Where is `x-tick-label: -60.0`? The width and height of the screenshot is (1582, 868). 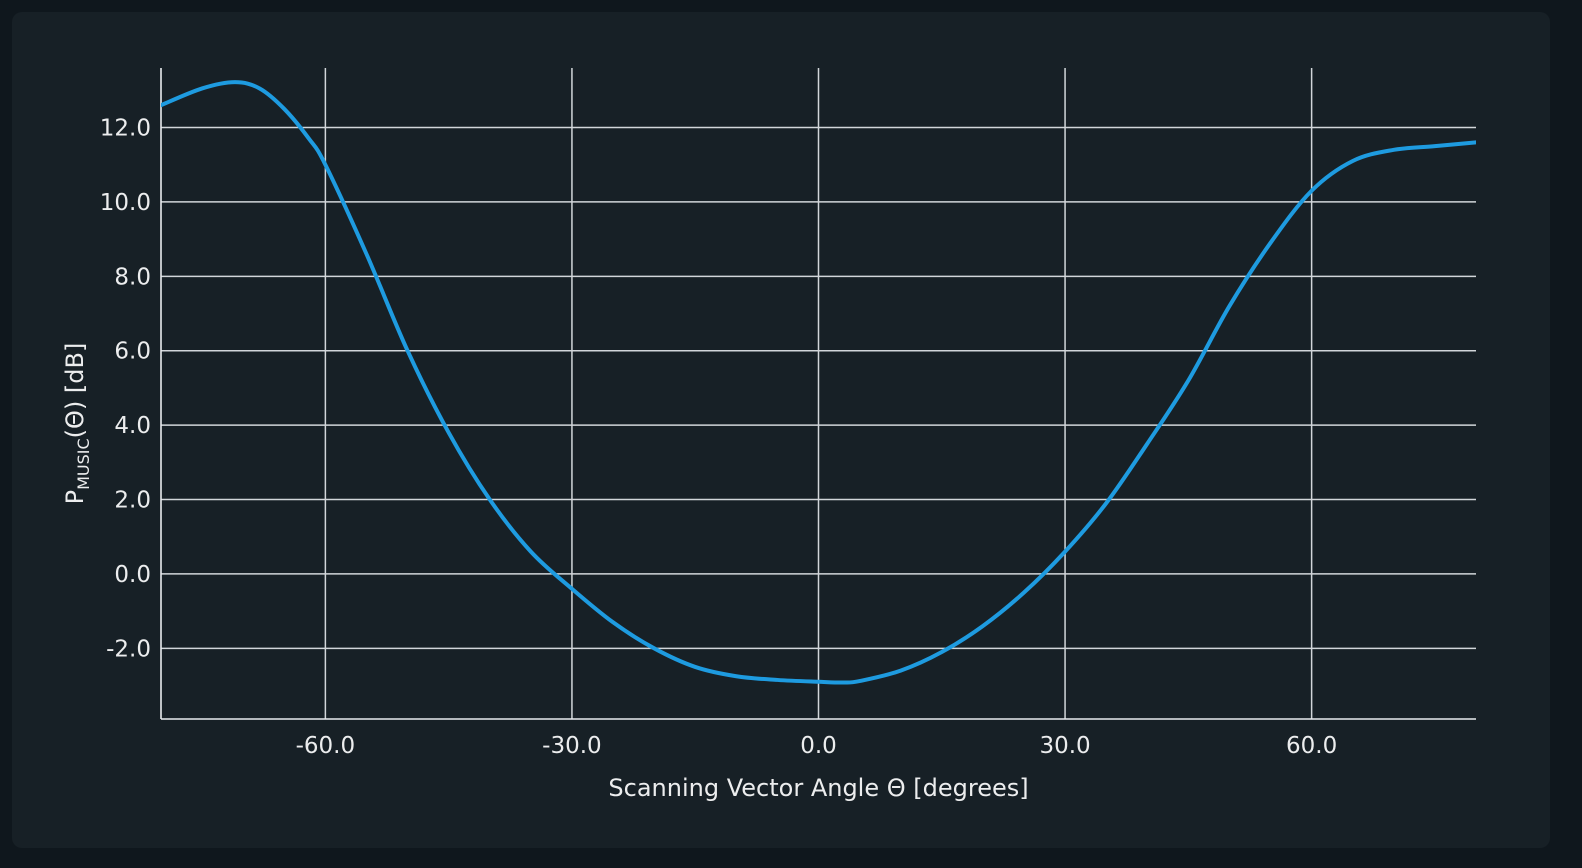 x-tick-label: -60.0 is located at coordinates (326, 746).